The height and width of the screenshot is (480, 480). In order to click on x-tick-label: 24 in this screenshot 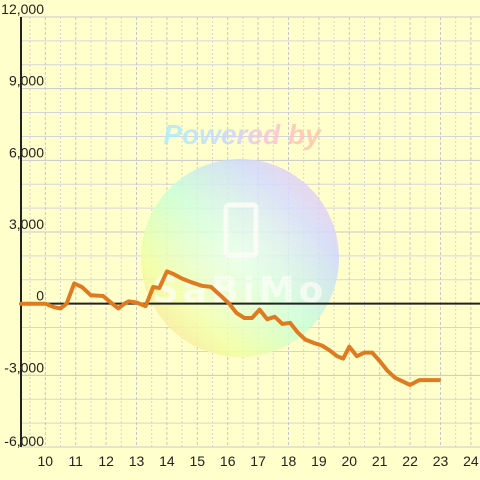, I will do `click(471, 461)`.